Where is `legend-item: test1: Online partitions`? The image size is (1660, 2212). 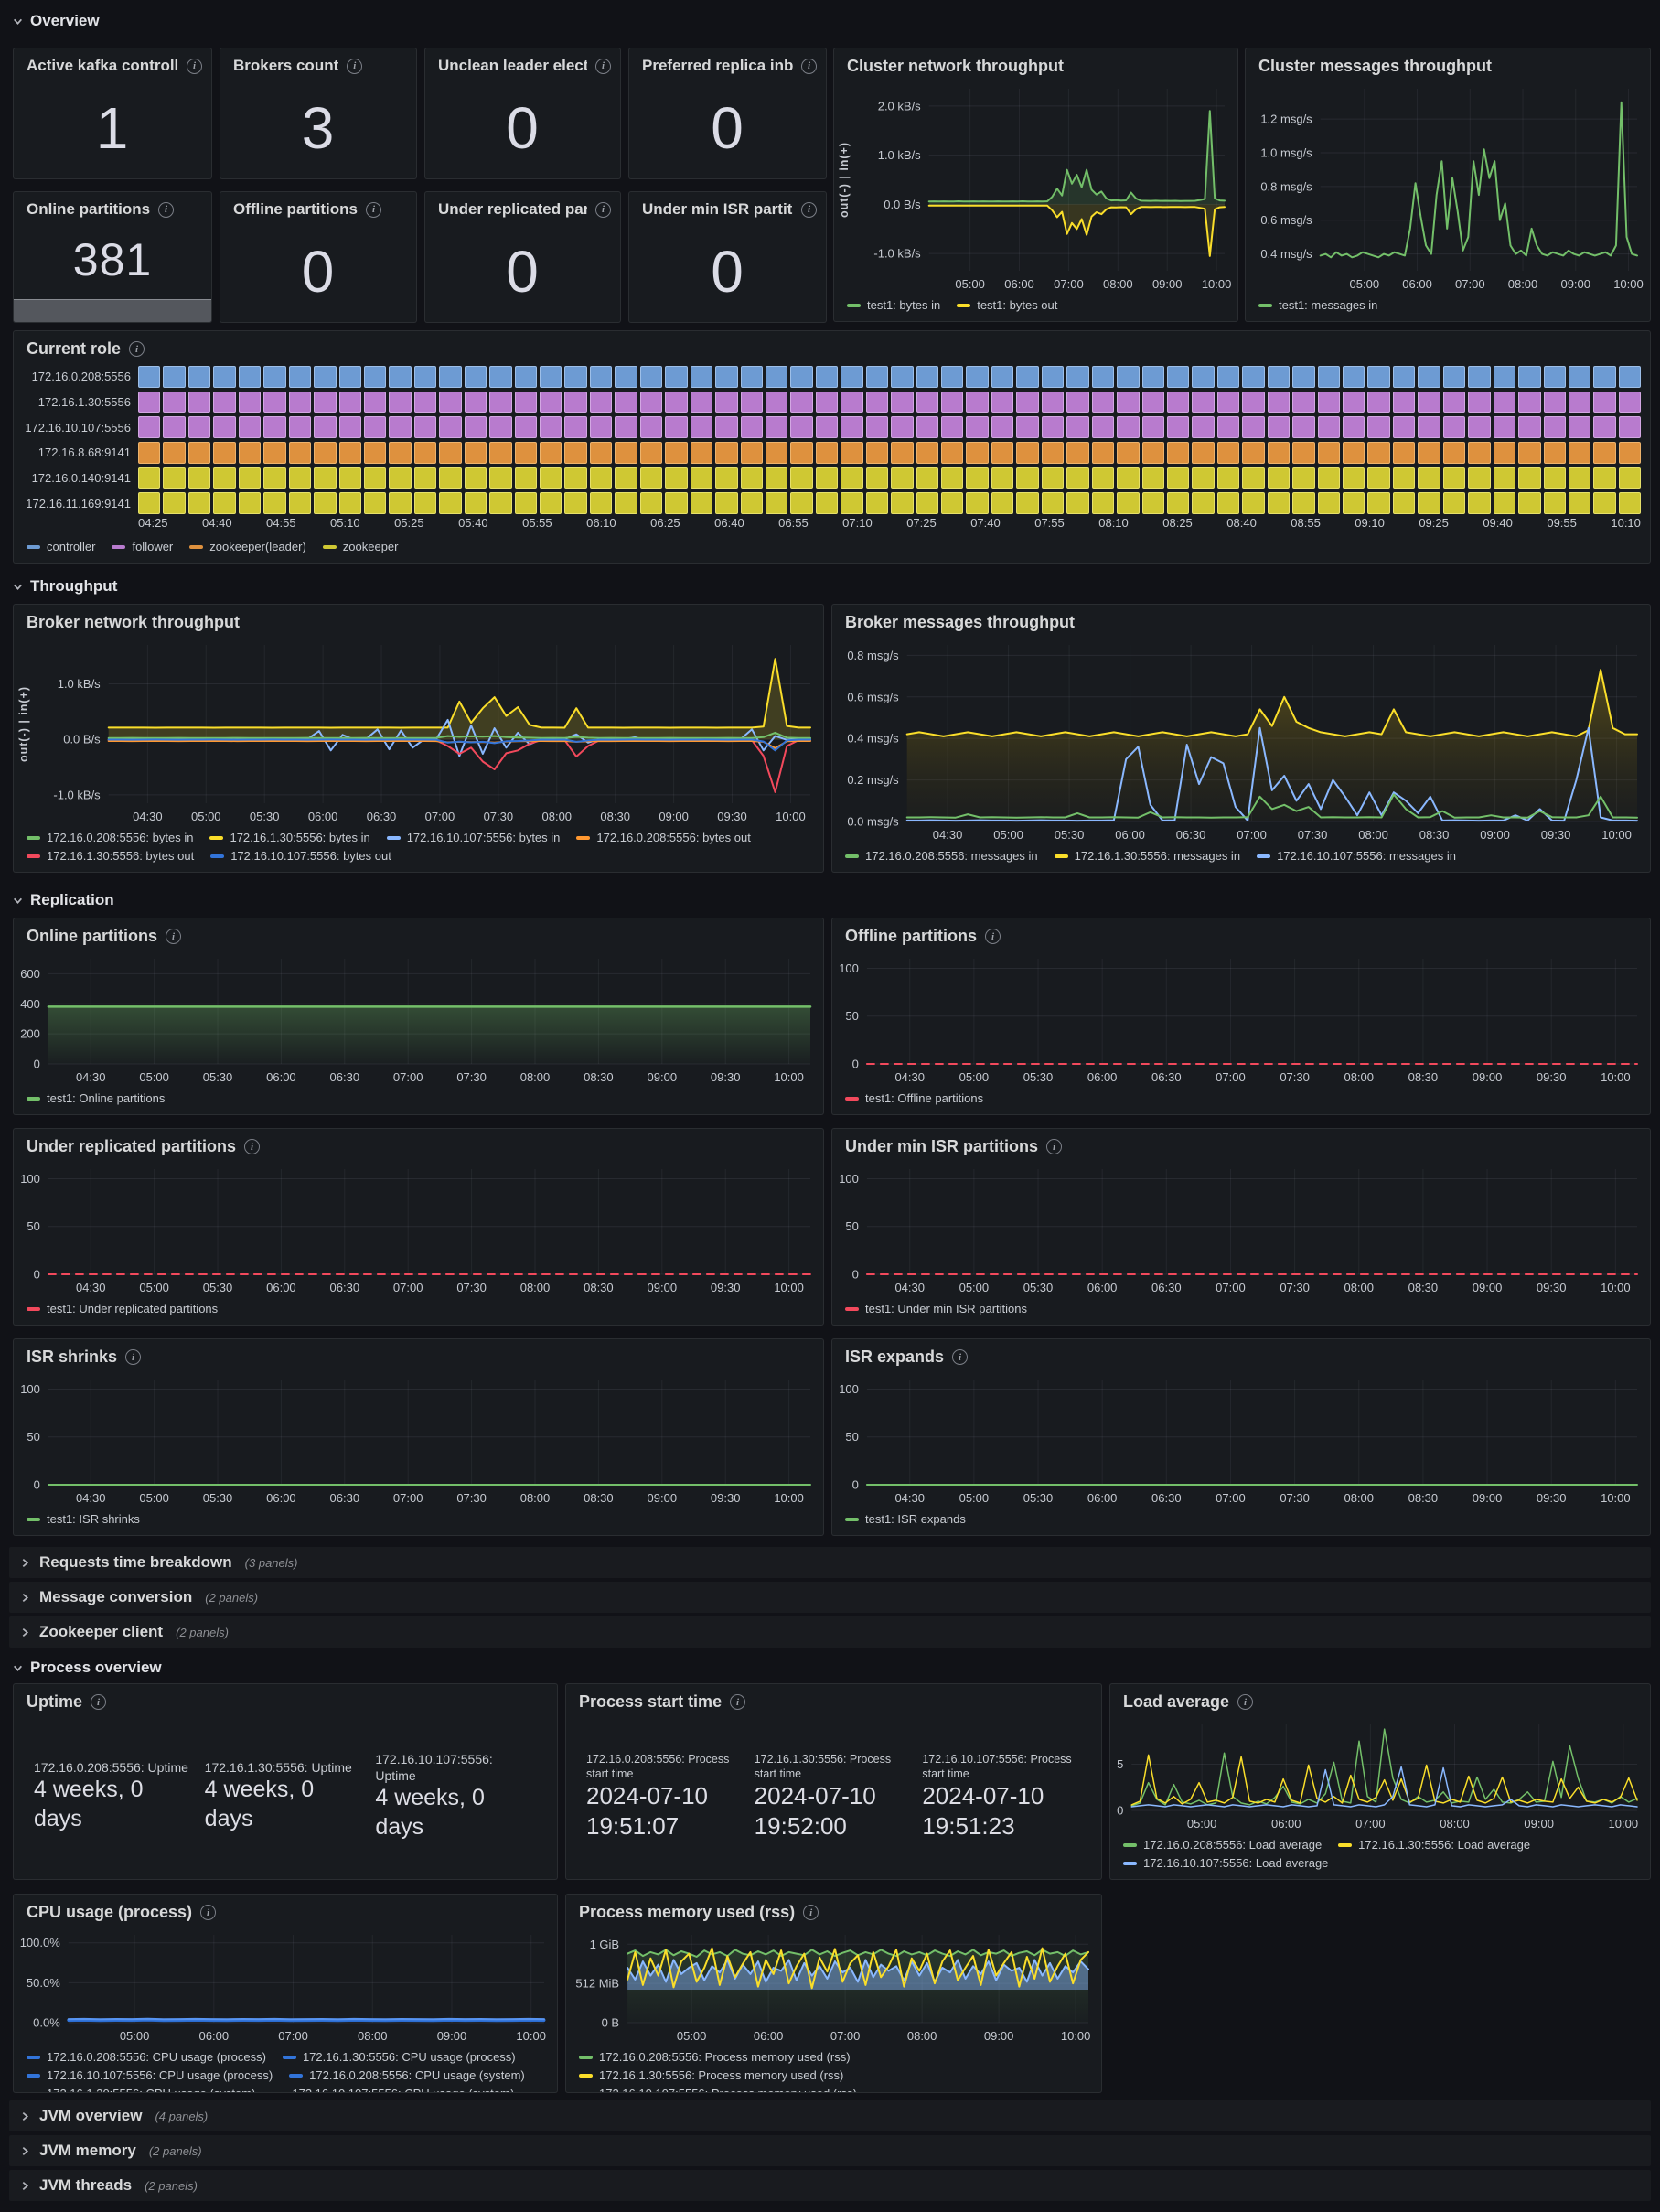 legend-item: test1: Online partitions is located at coordinates (96, 1098).